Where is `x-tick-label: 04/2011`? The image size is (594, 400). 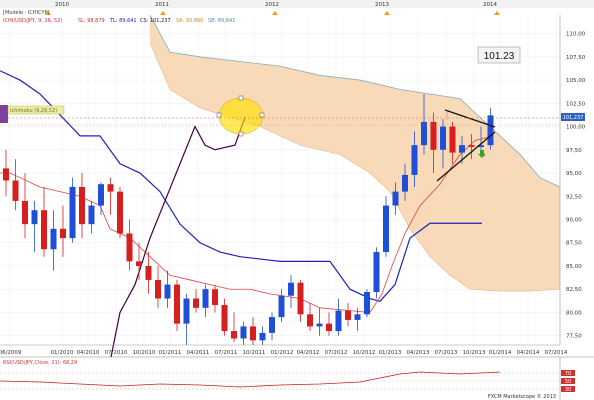 x-tick-label: 04/2011 is located at coordinates (198, 353).